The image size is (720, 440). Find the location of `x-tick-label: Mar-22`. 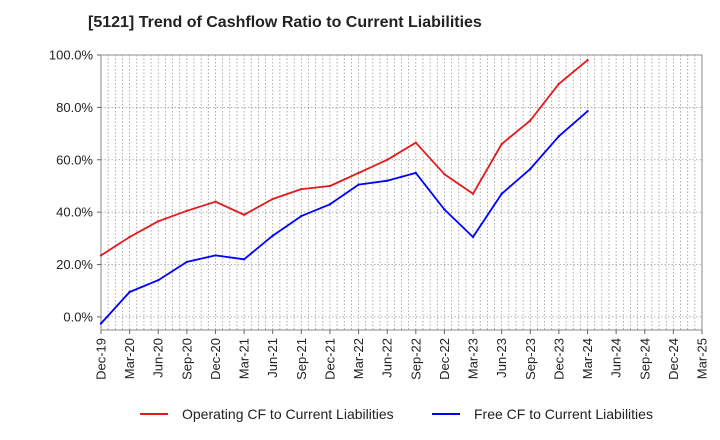

x-tick-label: Mar-22 is located at coordinates (358, 358).